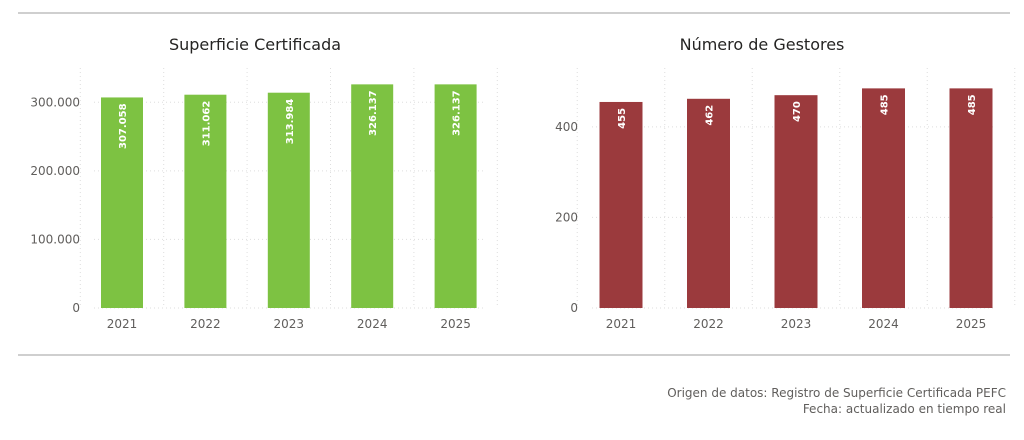 The image size is (1024, 440). Describe the element at coordinates (514, 13) in the screenshot. I see `top-divider` at that location.